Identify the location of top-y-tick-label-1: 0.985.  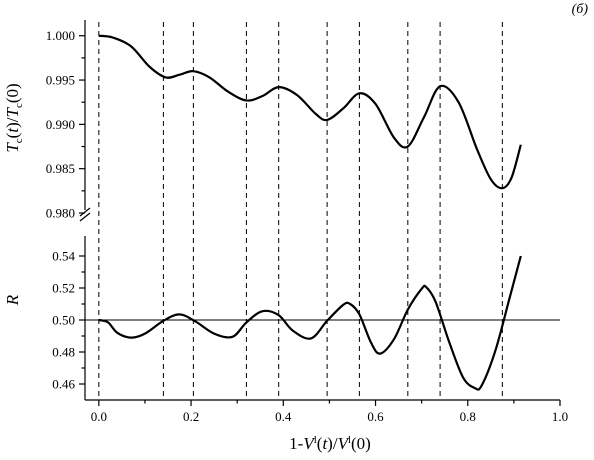
(60, 168).